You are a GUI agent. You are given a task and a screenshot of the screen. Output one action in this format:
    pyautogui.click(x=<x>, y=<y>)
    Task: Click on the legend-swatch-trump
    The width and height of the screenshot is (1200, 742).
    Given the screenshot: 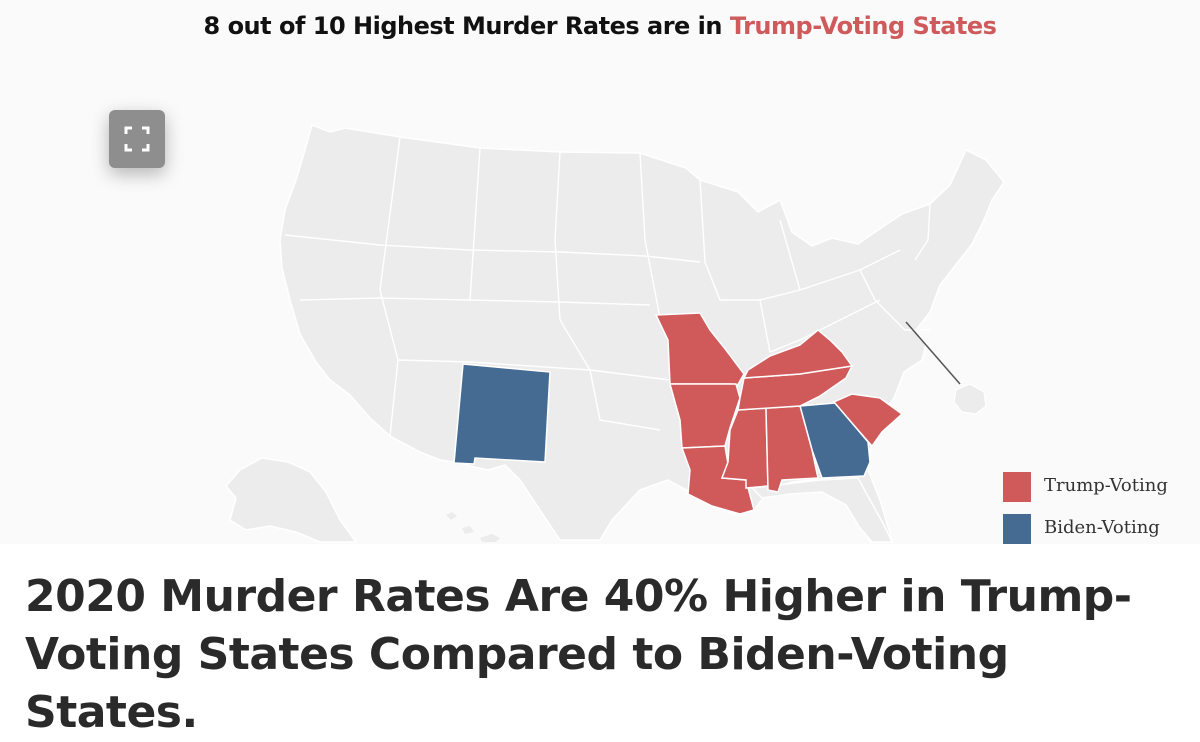 What is the action you would take?
    pyautogui.click(x=1017, y=487)
    